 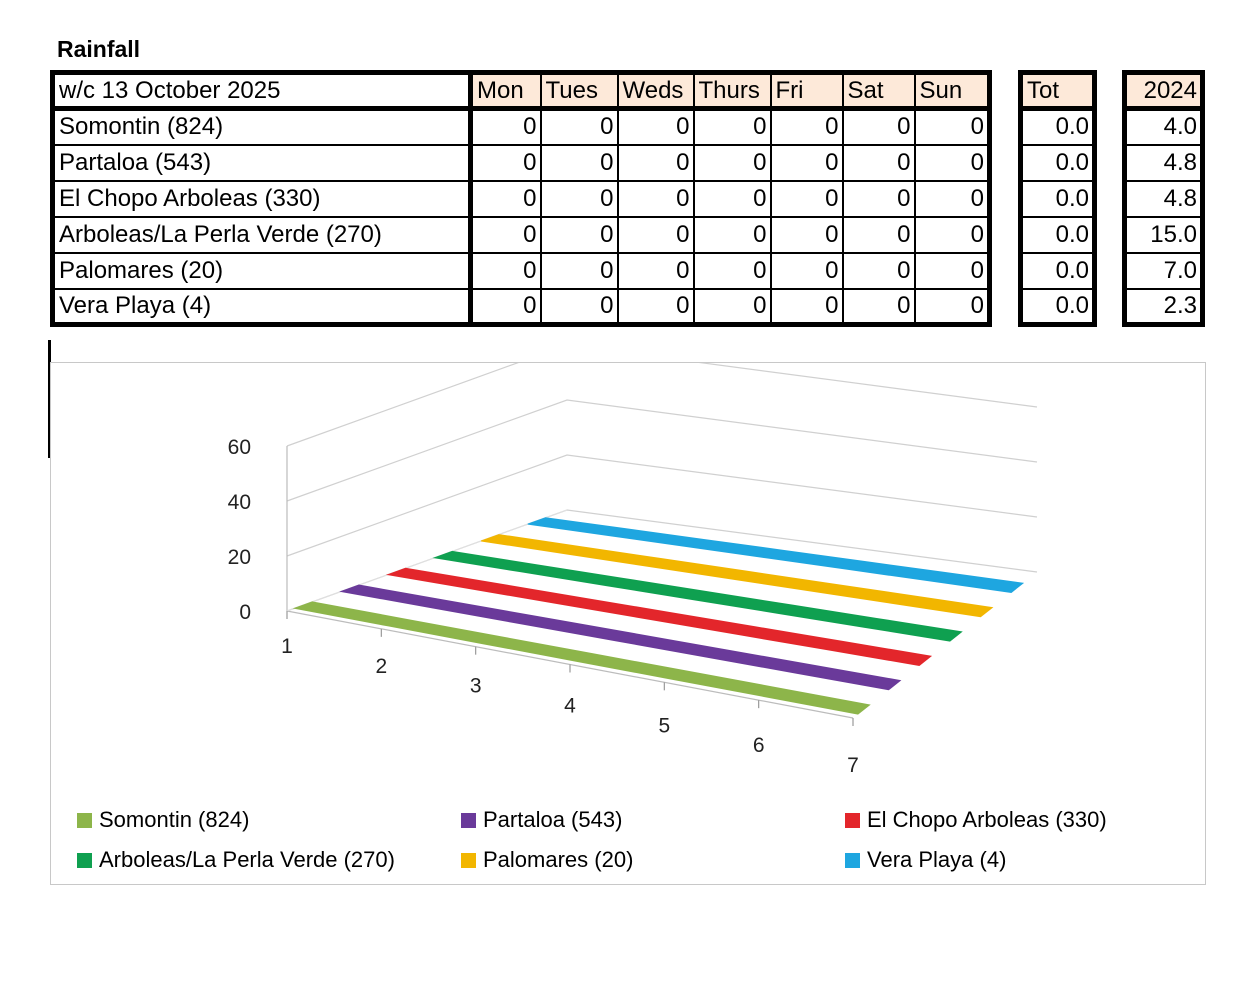 I want to click on total-header-row: Tot, so click(x=1057, y=91).